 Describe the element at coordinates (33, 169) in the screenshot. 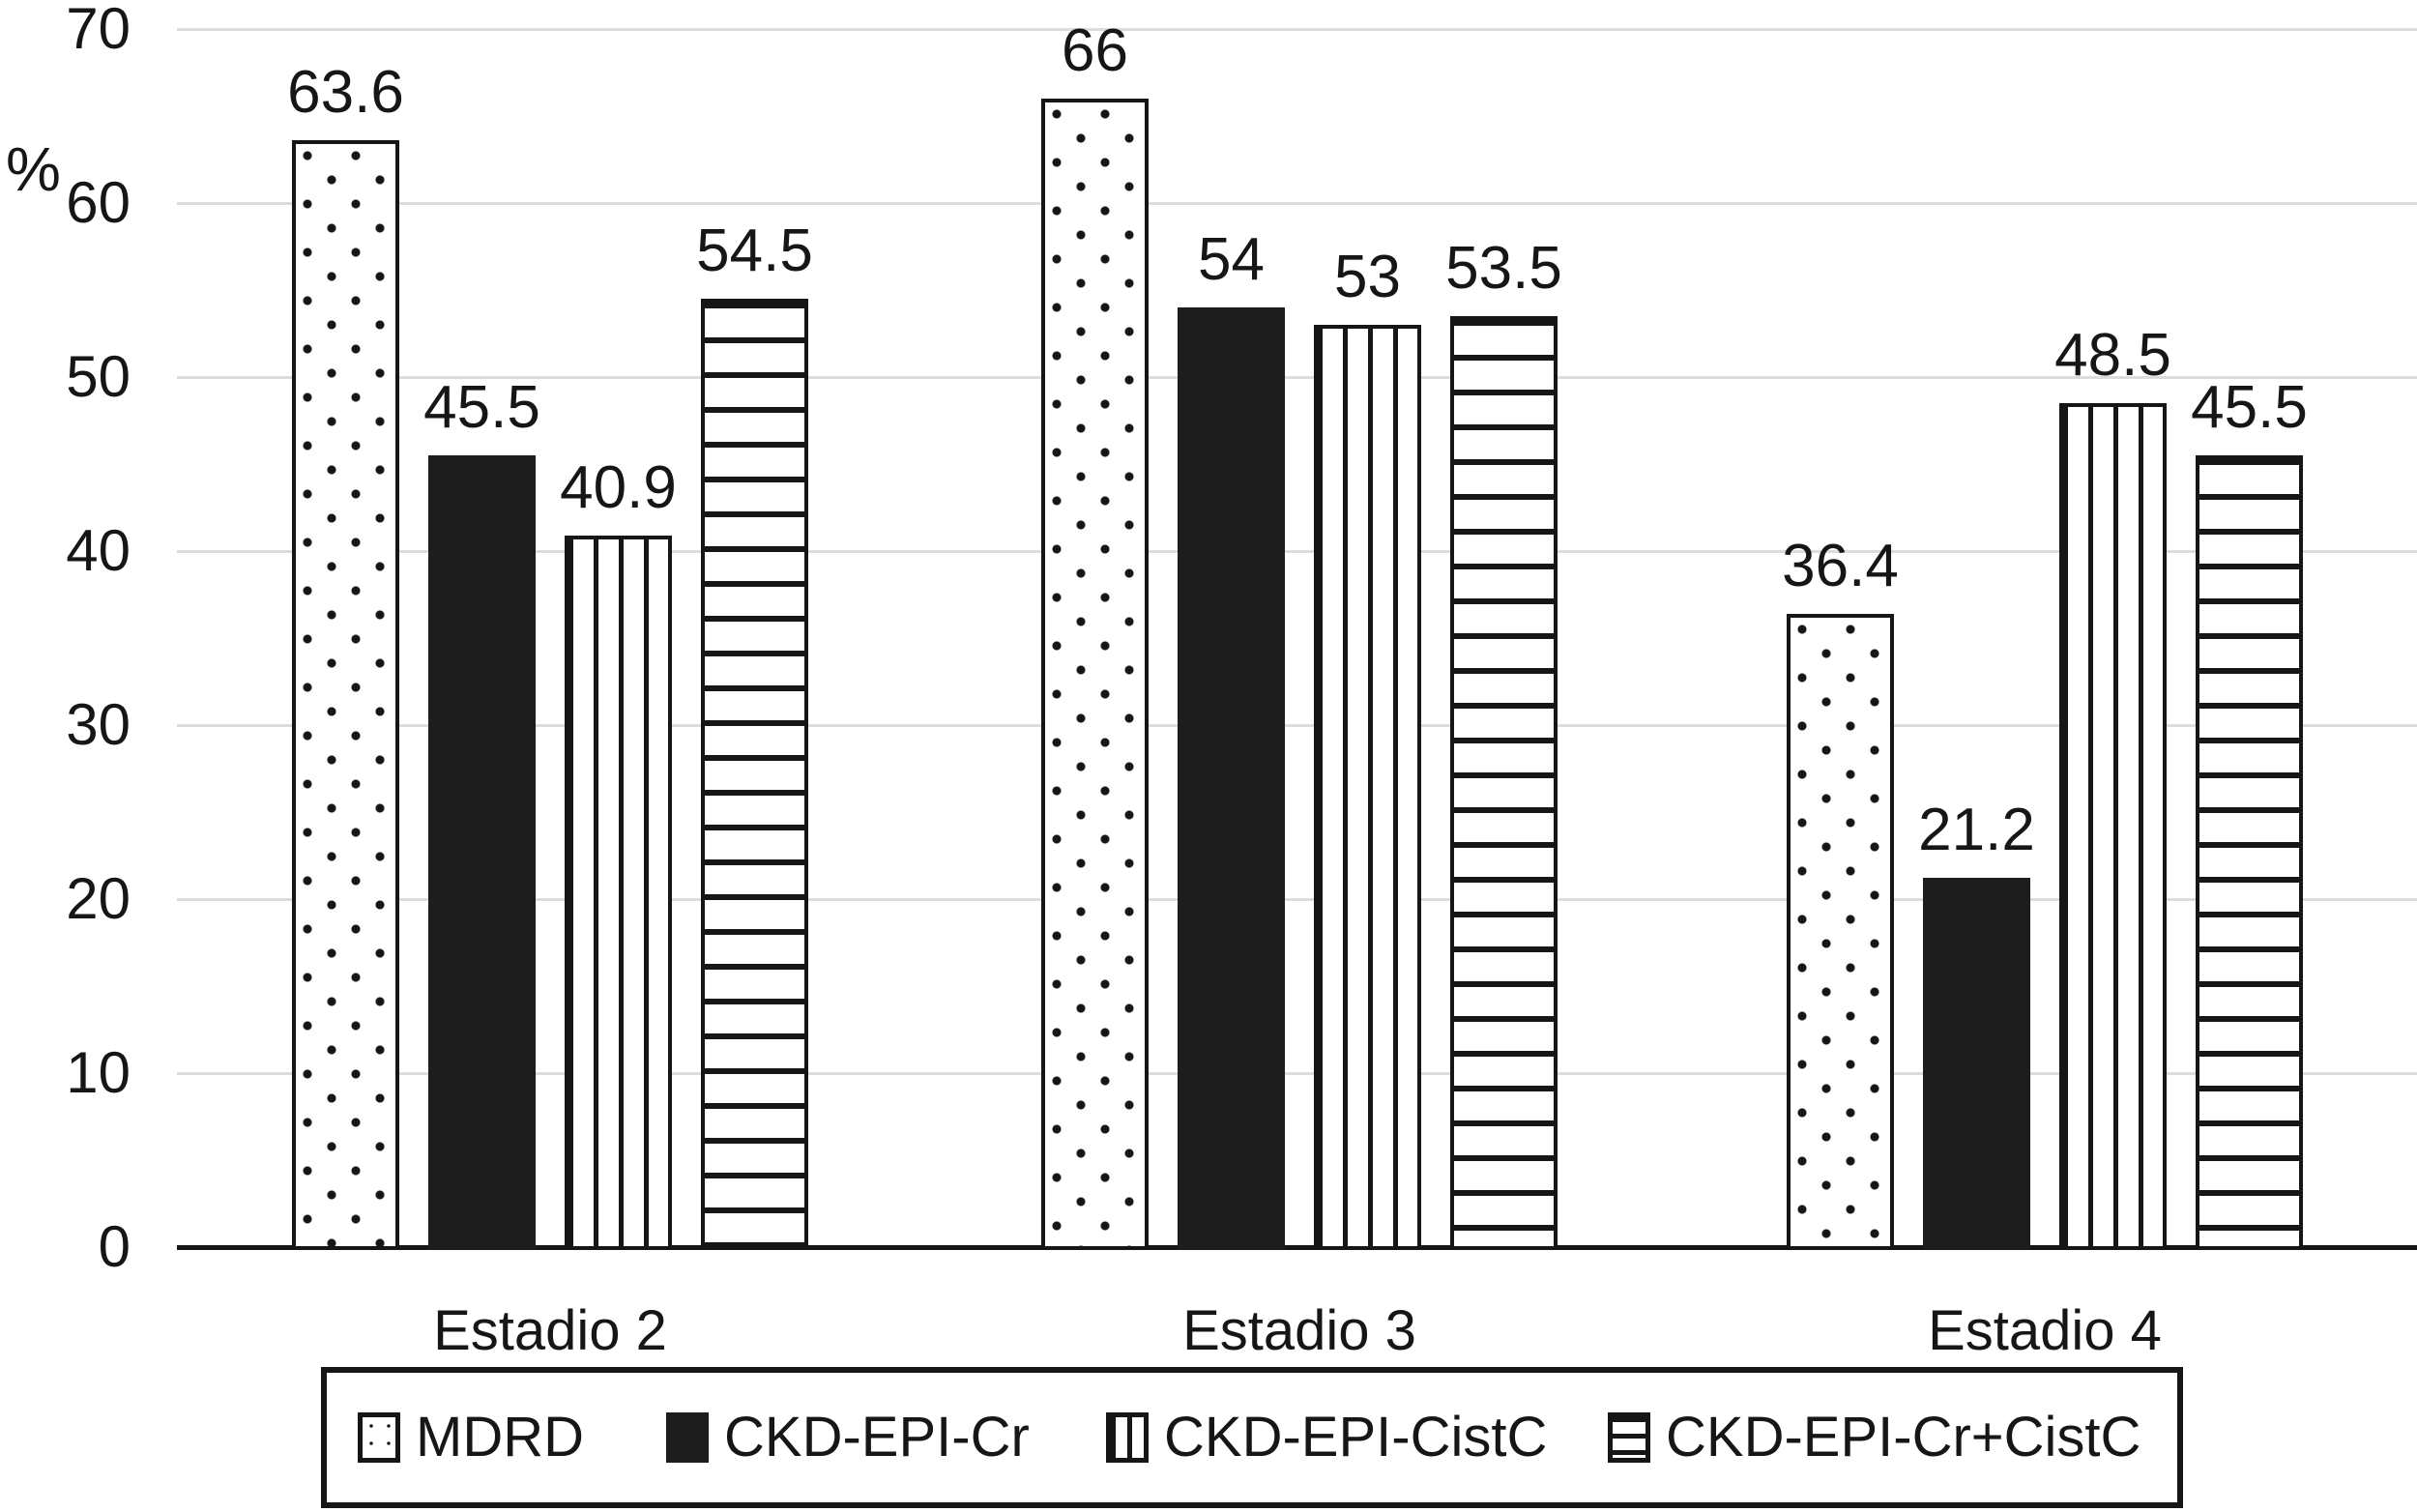

I see `y-axis-unit-label: %` at that location.